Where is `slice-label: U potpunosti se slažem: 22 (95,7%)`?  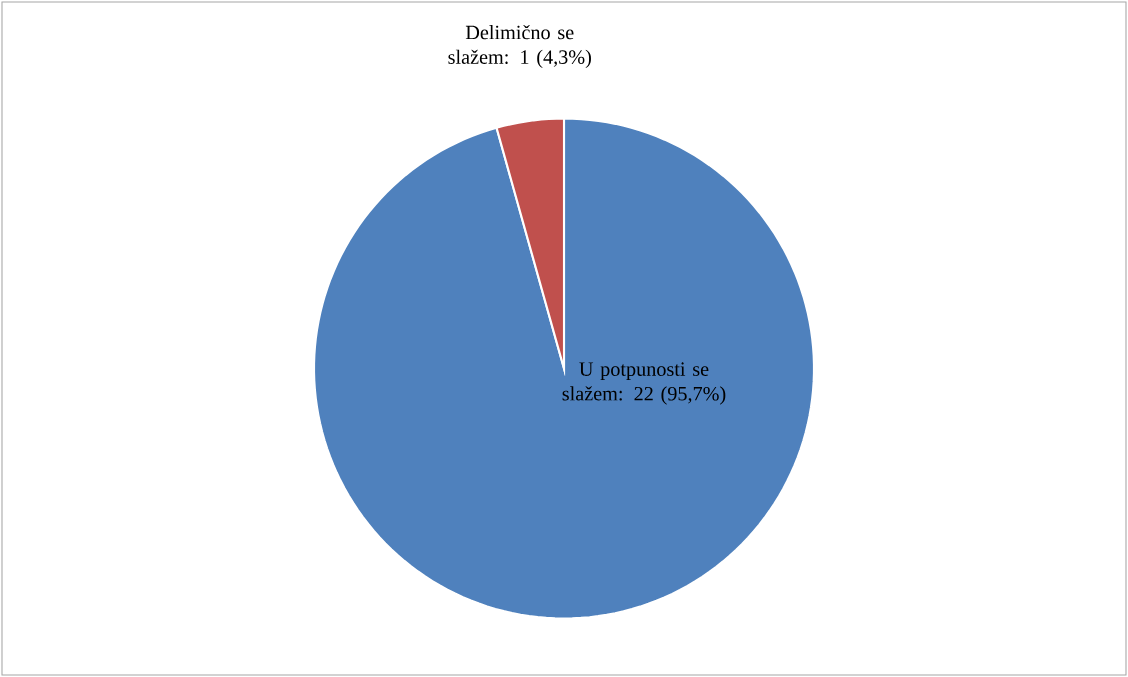 slice-label: U potpunosti se slažem: 22 (95,7%) is located at coordinates (644, 383).